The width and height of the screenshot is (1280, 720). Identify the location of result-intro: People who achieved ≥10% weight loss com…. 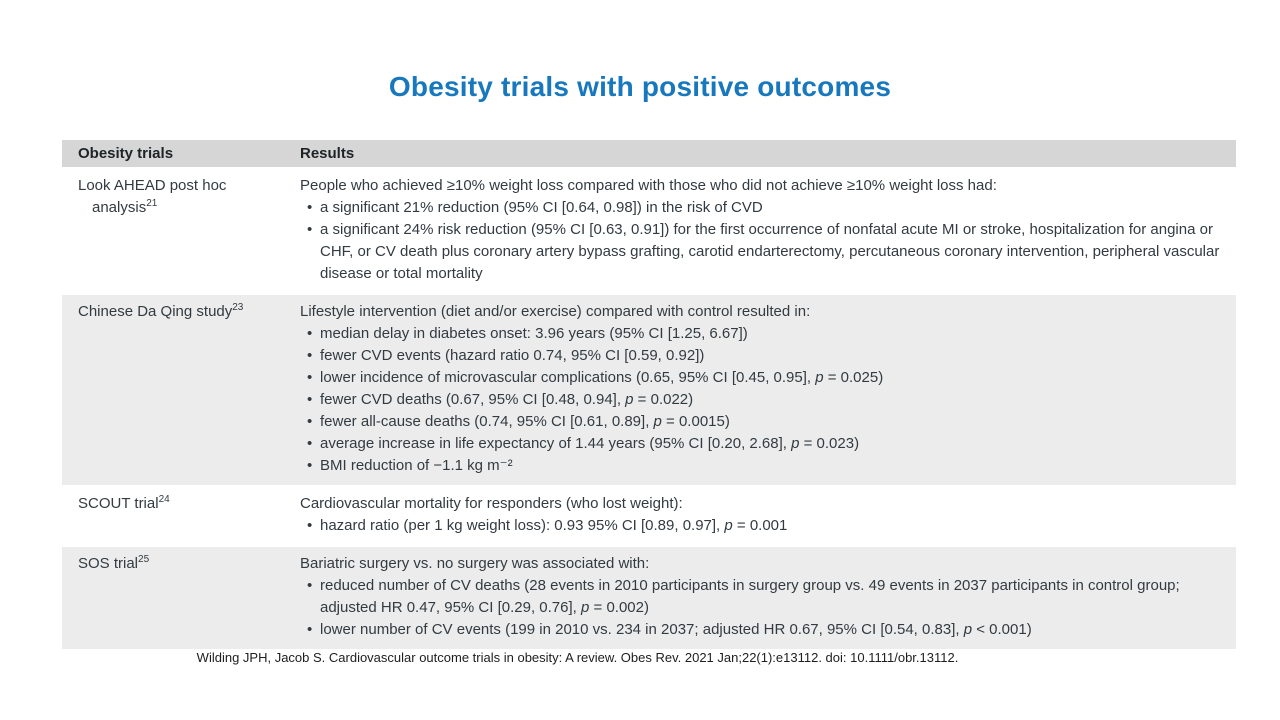
(648, 185).